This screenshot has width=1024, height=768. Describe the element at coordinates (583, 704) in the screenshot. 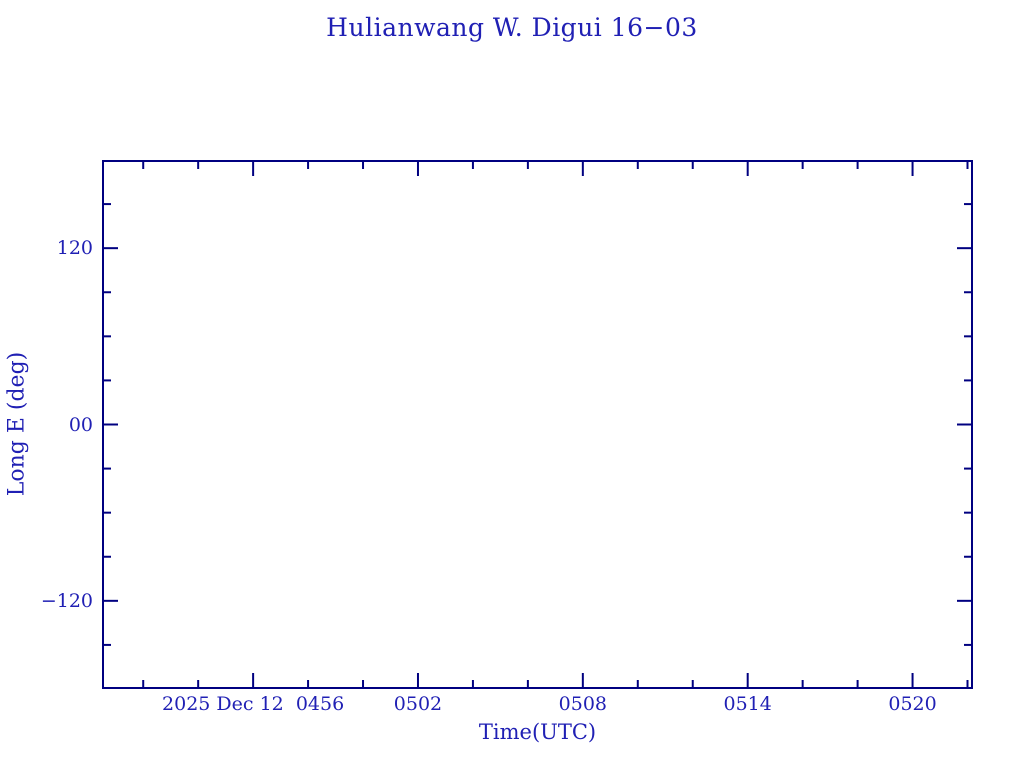

I see `x-tick-label: 0508` at that location.